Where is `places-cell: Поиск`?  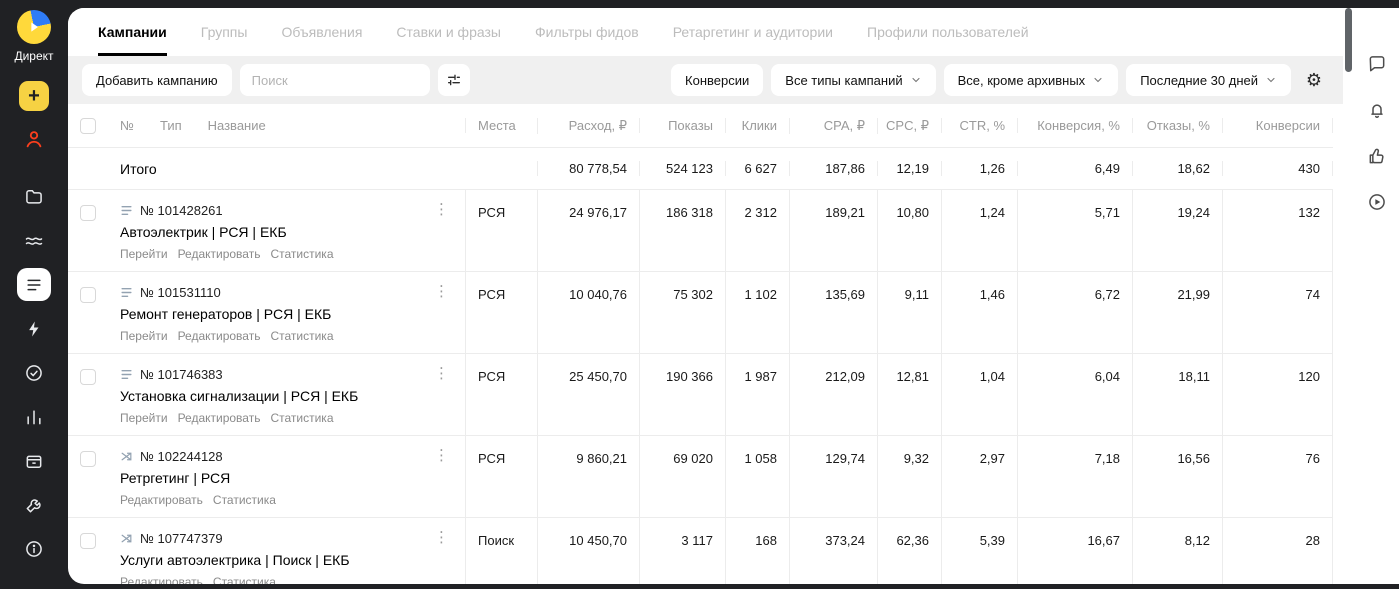
places-cell: Поиск is located at coordinates (501, 551).